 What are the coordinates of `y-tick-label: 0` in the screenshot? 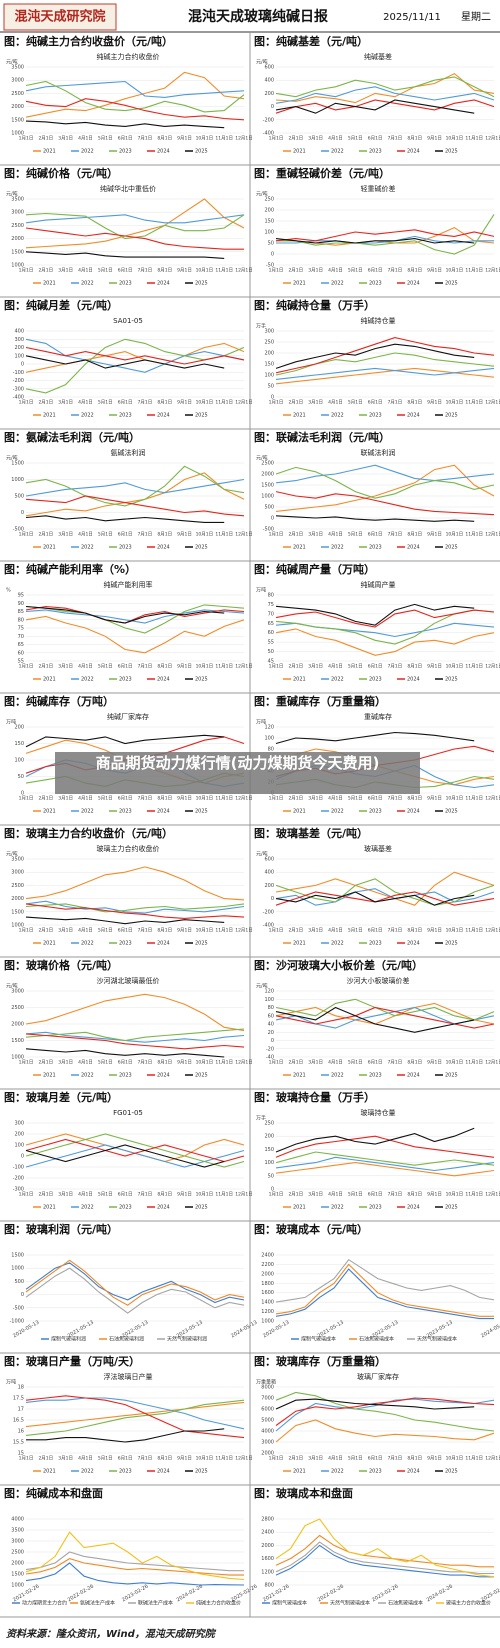 It's located at (272, 899).